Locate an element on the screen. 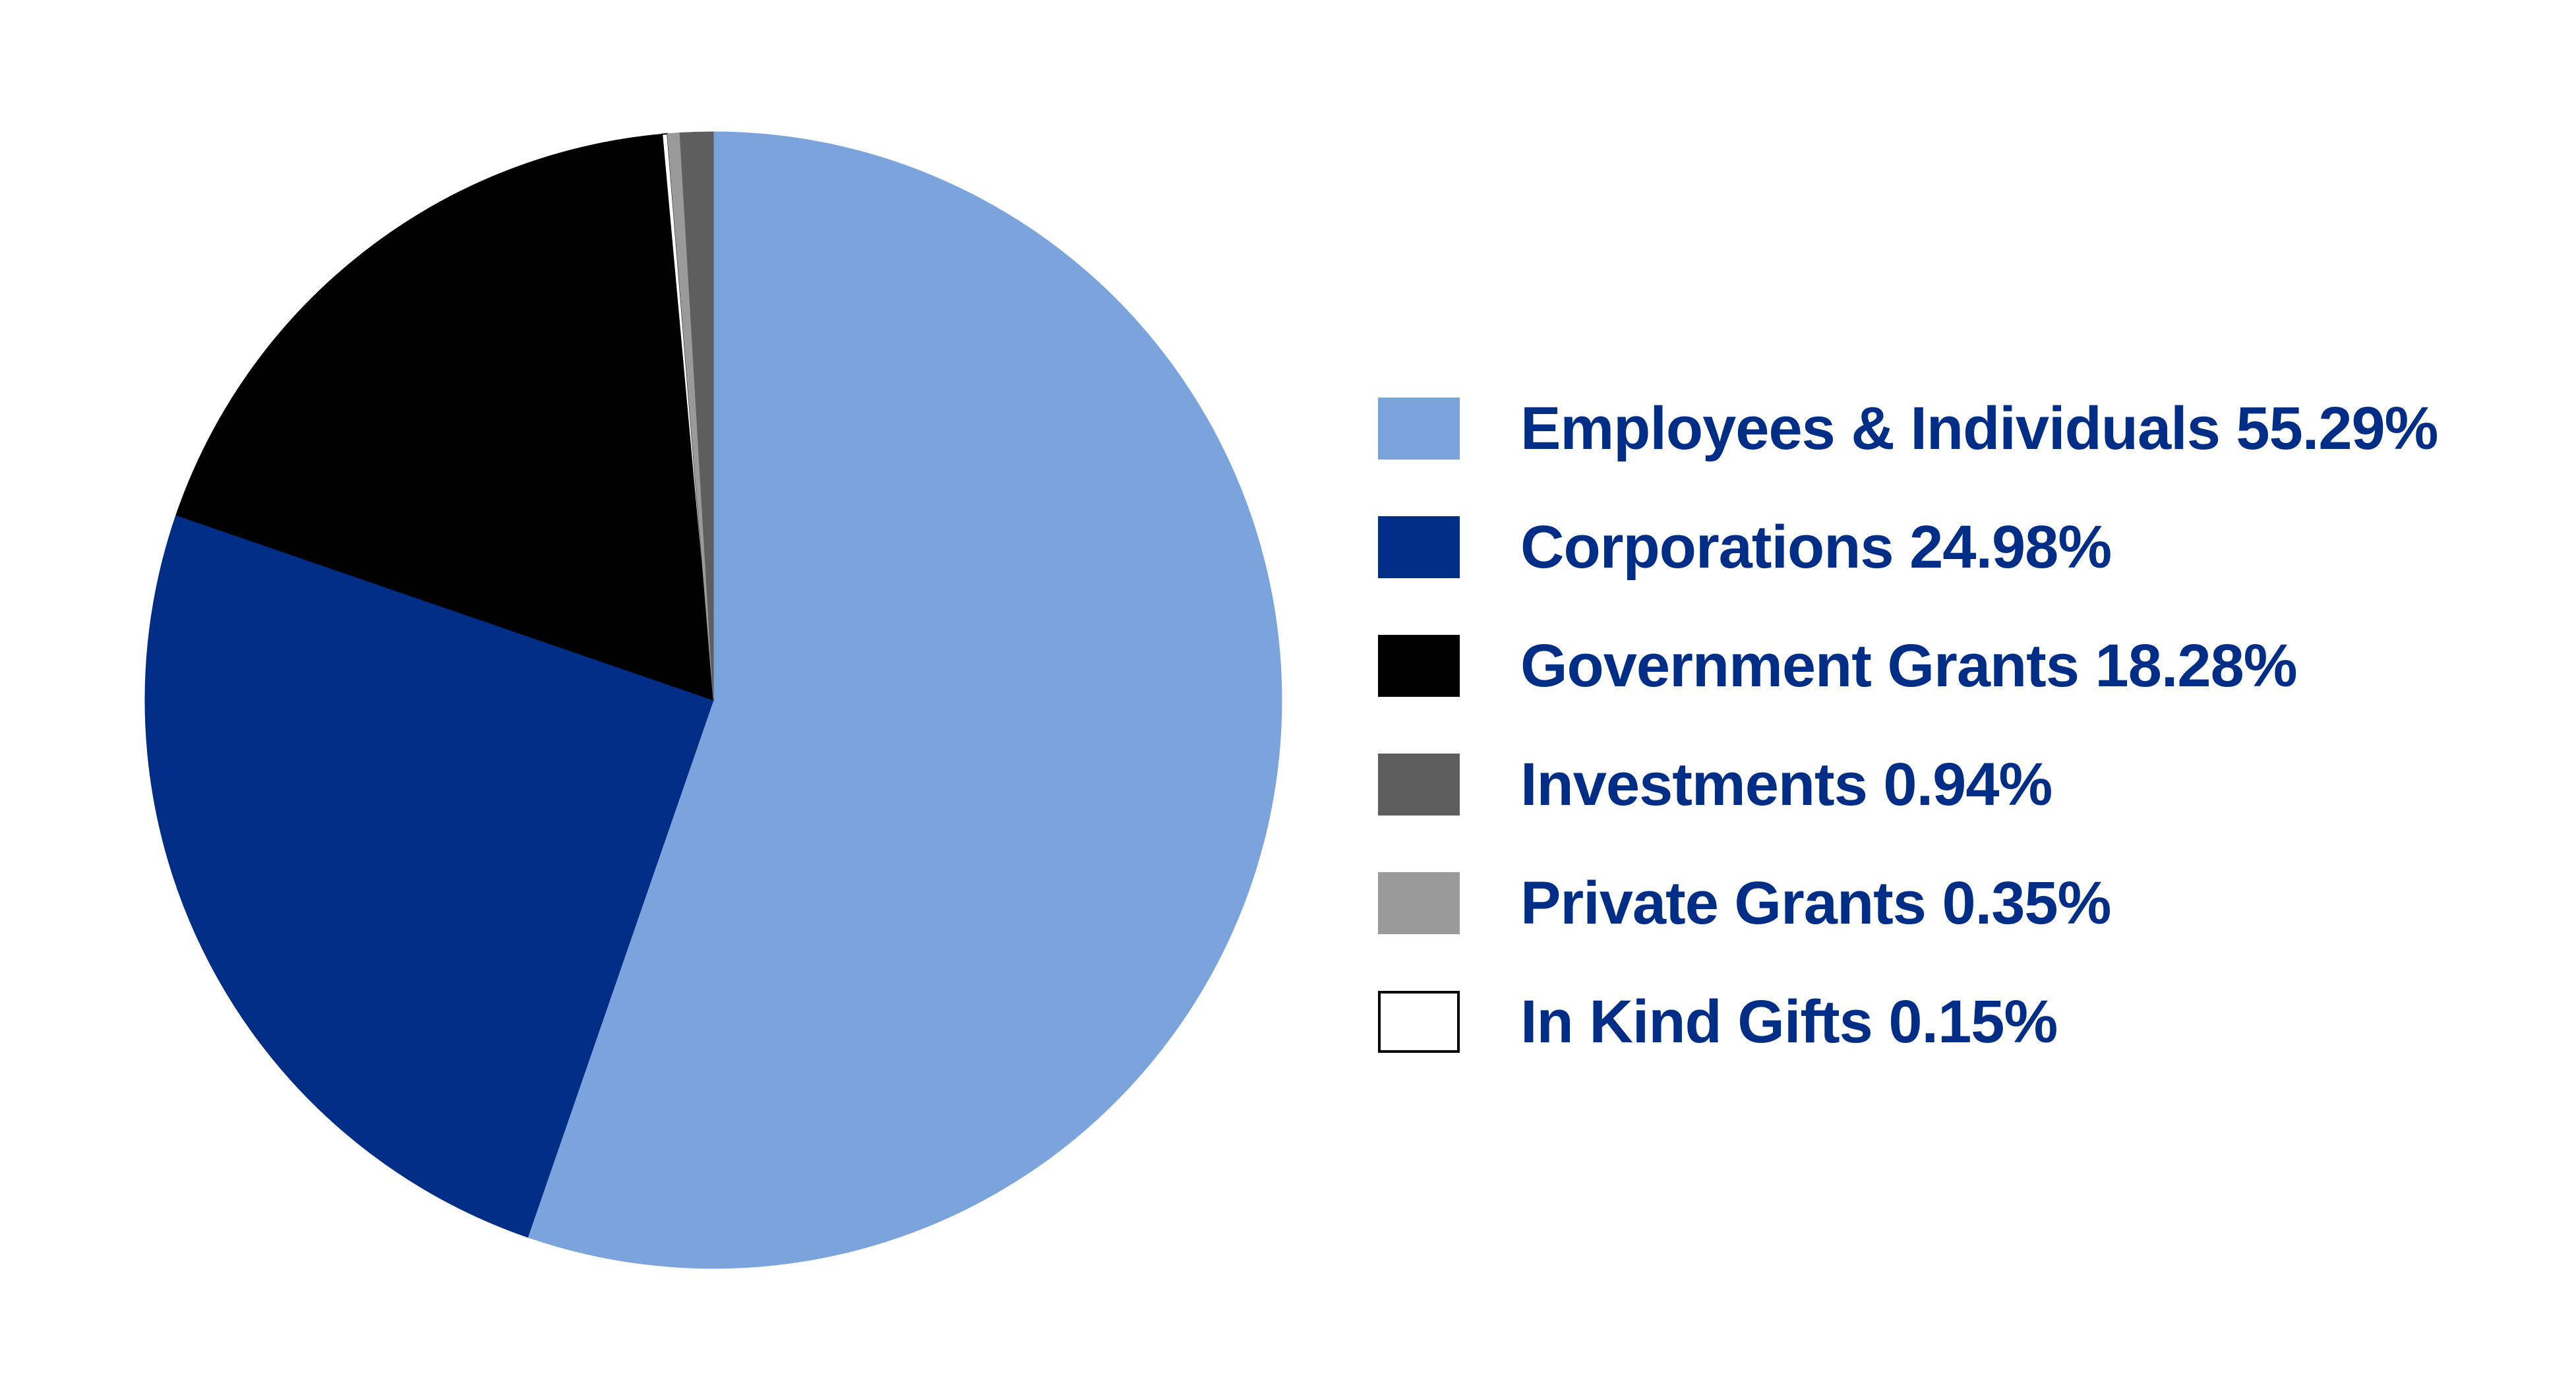 Image resolution: width=2576 pixels, height=1393 pixels. legend-item-investments: Investments 0.94% is located at coordinates (1965, 785).